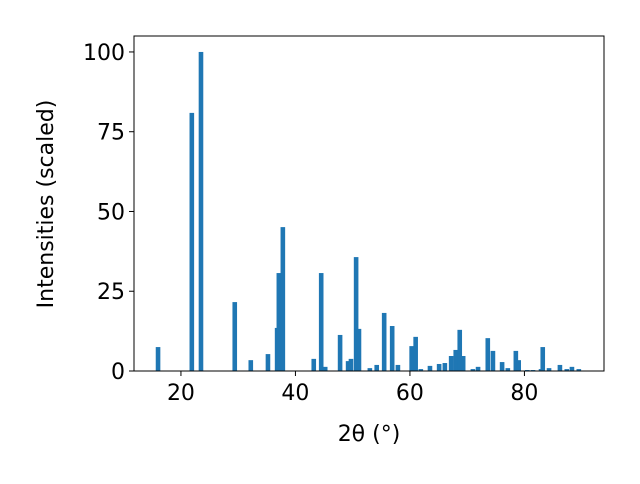  I want to click on y-tick-label: 100, so click(104, 53).